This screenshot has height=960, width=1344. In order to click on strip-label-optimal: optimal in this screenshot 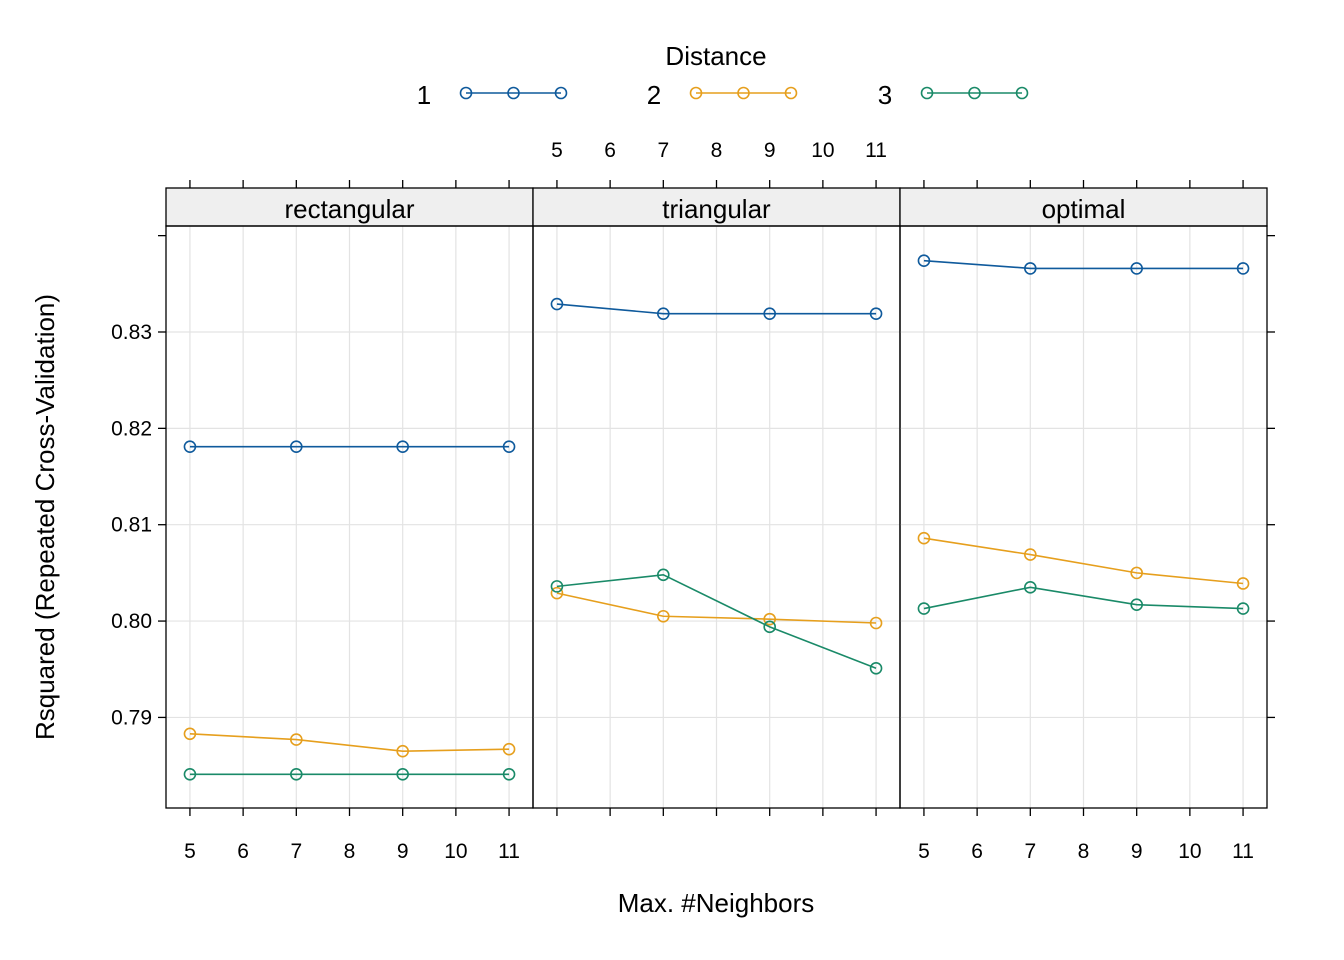, I will do `click(1084, 209)`.